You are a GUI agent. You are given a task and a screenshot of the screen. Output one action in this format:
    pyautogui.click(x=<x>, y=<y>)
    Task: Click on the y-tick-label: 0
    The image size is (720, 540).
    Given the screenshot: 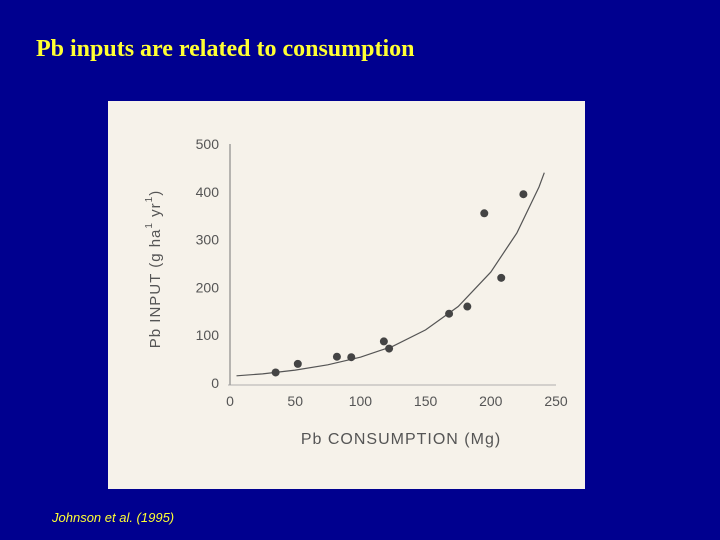 What is the action you would take?
    pyautogui.click(x=215, y=383)
    